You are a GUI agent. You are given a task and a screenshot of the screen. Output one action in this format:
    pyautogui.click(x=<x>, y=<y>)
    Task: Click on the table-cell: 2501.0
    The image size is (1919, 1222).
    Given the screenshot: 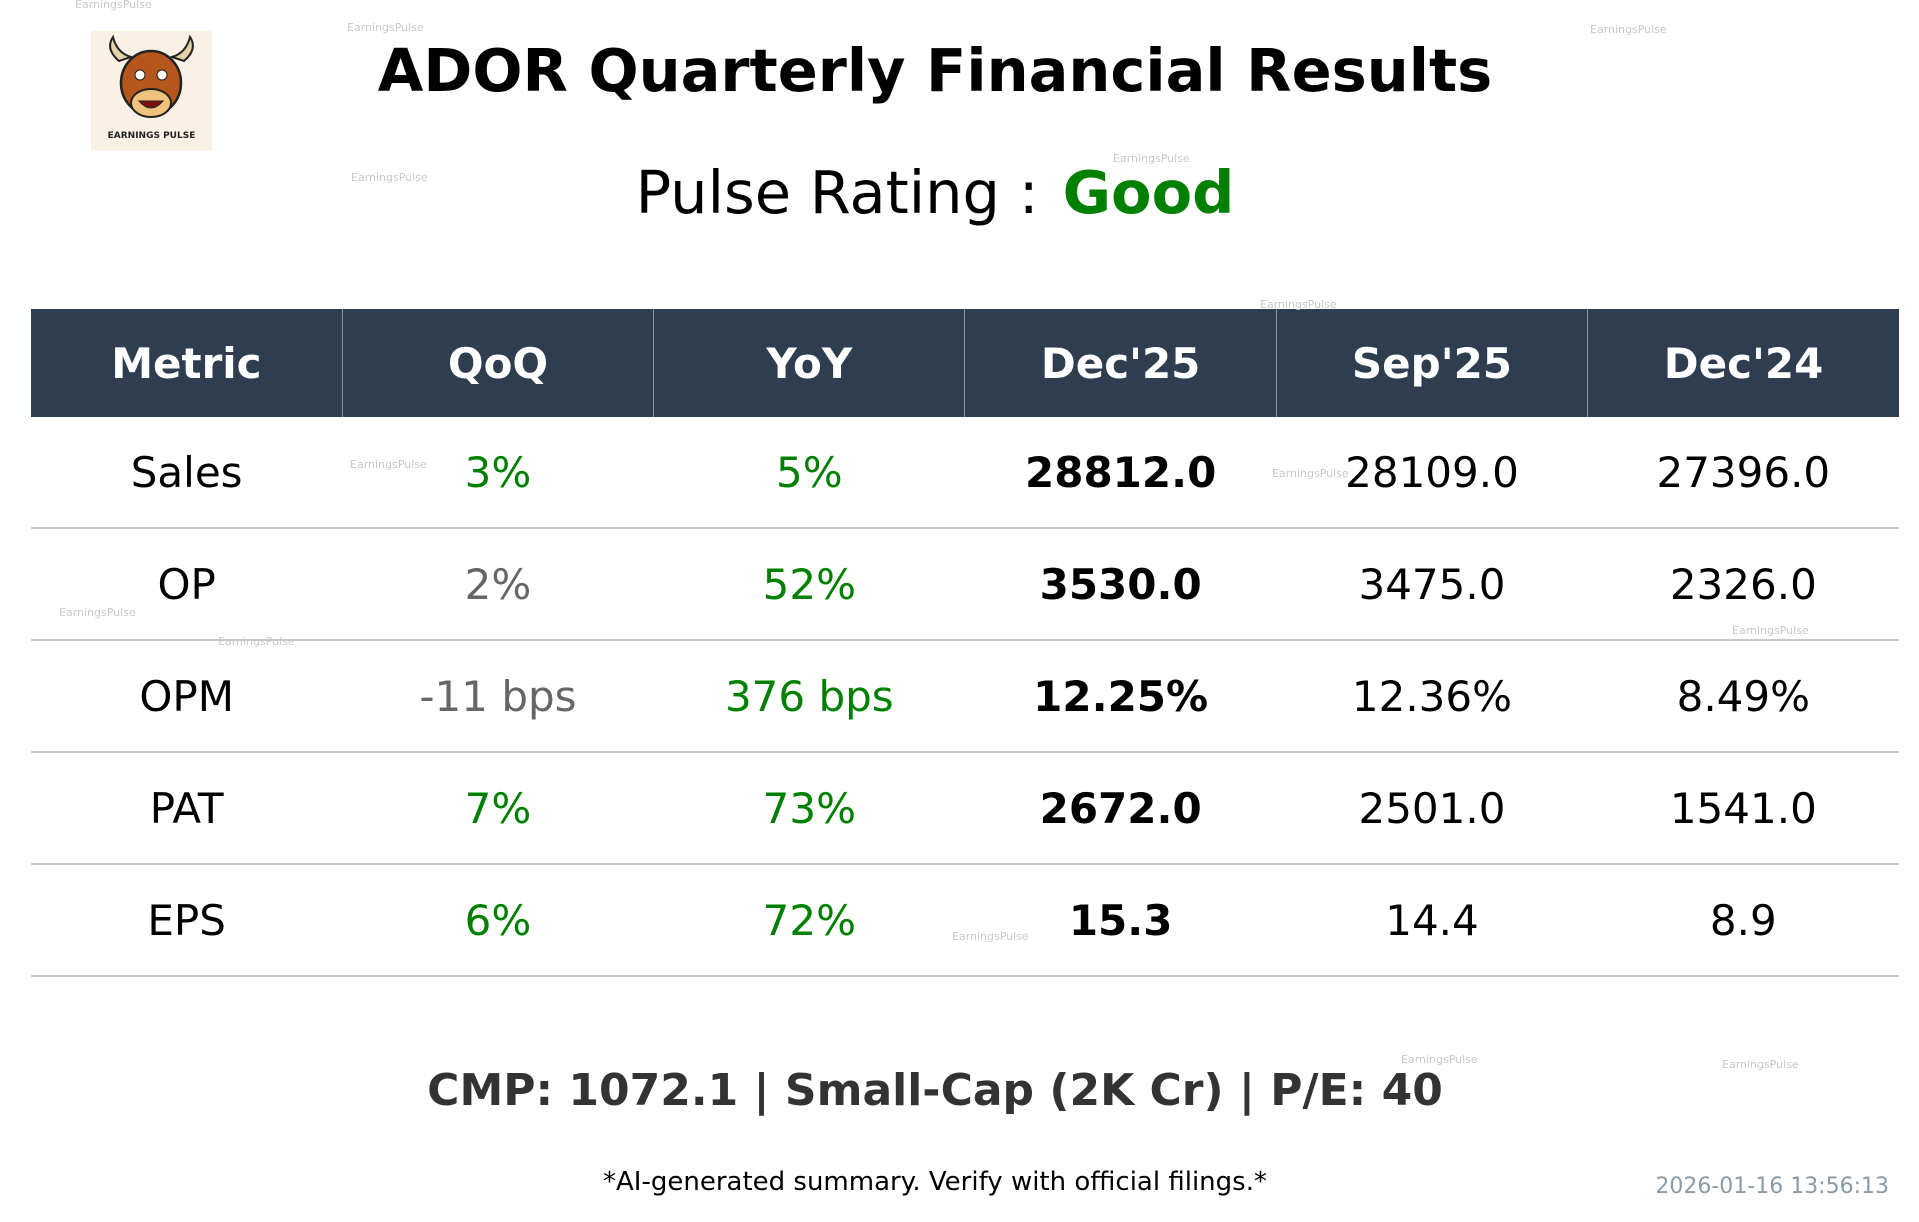 What is the action you would take?
    pyautogui.click(x=1432, y=808)
    